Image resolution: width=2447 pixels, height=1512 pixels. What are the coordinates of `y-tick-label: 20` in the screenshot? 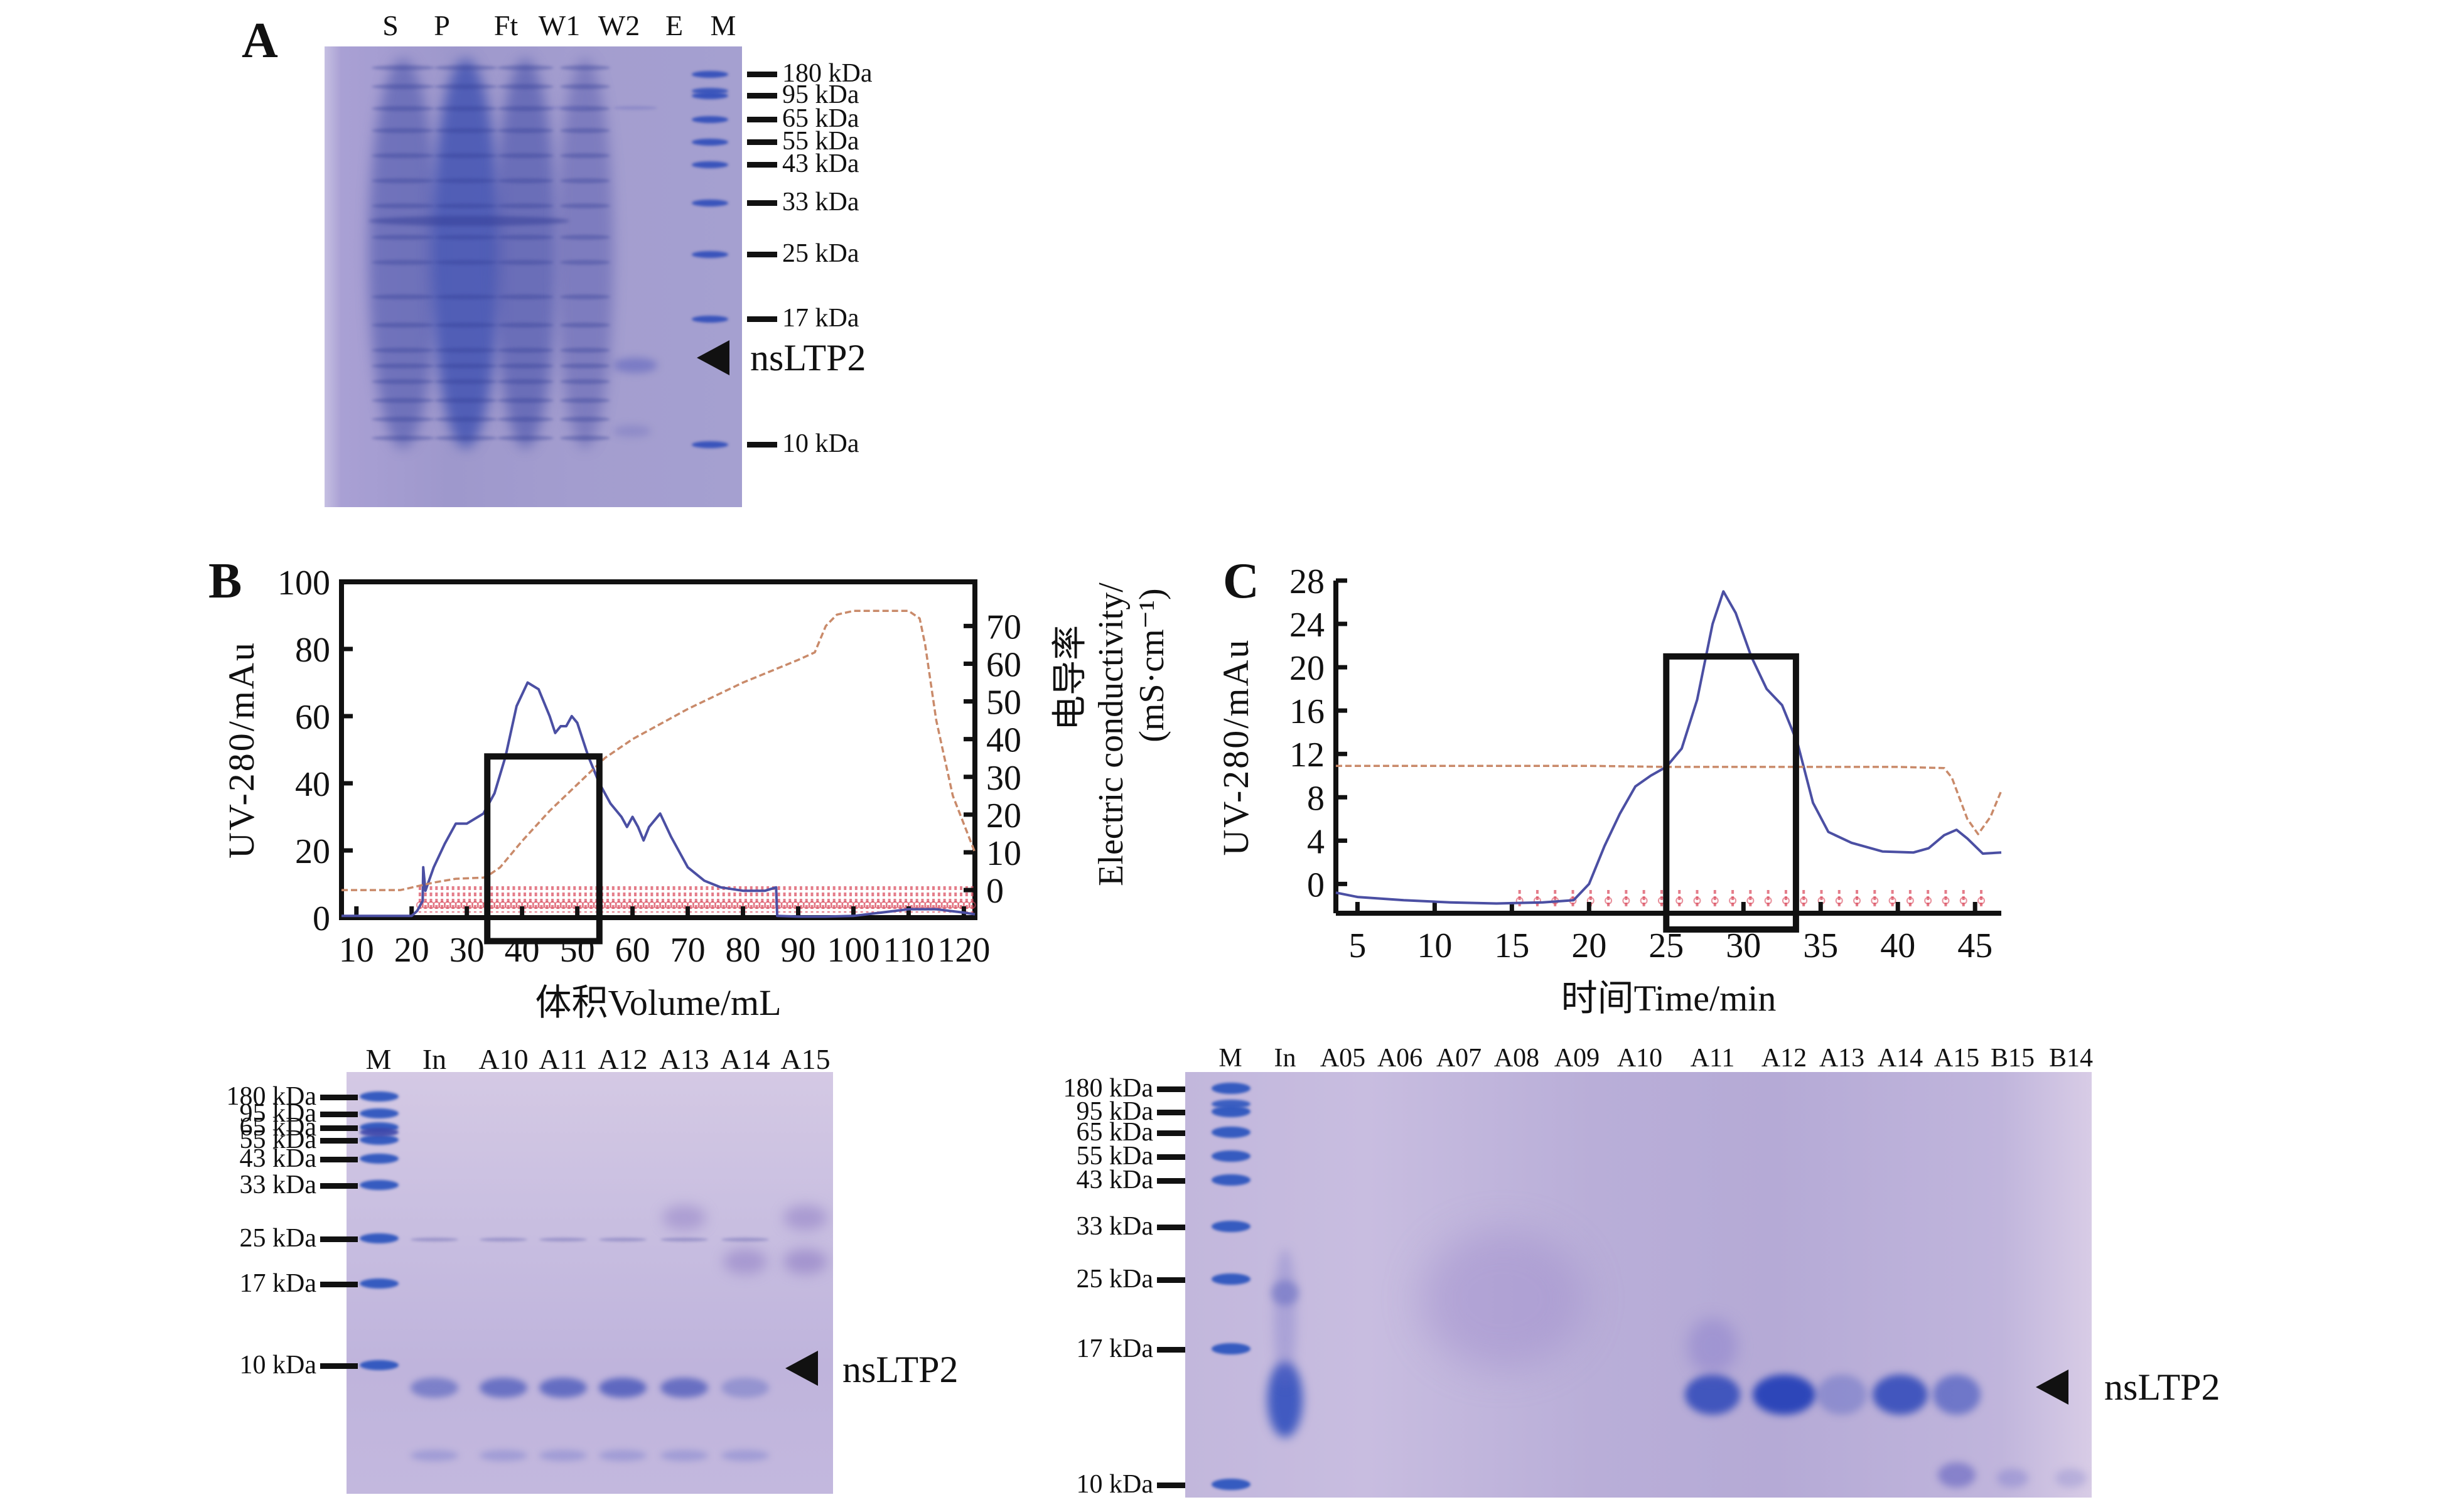 It's located at (312, 851).